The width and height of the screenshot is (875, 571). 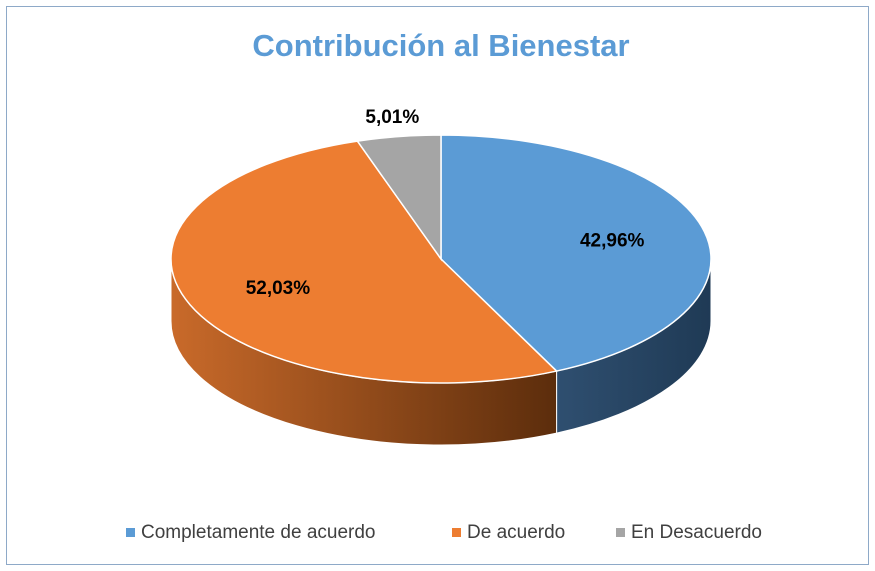 What do you see at coordinates (516, 532) in the screenshot?
I see `legend-label: De acuerdo` at bounding box center [516, 532].